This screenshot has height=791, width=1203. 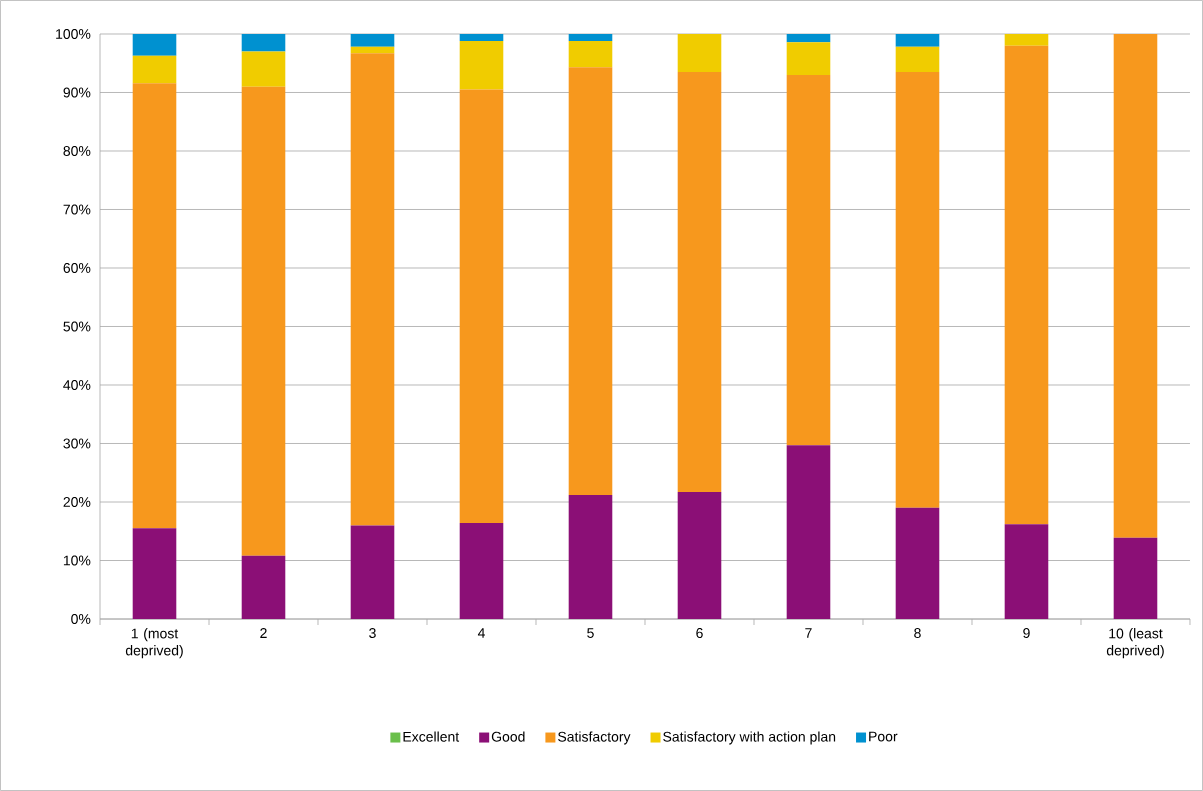 What do you see at coordinates (883, 736) in the screenshot?
I see `legend-label: Poor` at bounding box center [883, 736].